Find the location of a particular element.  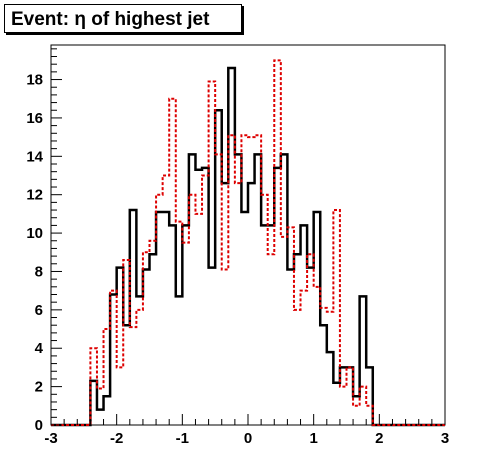

y-tick-label: 16 is located at coordinates (34, 118).